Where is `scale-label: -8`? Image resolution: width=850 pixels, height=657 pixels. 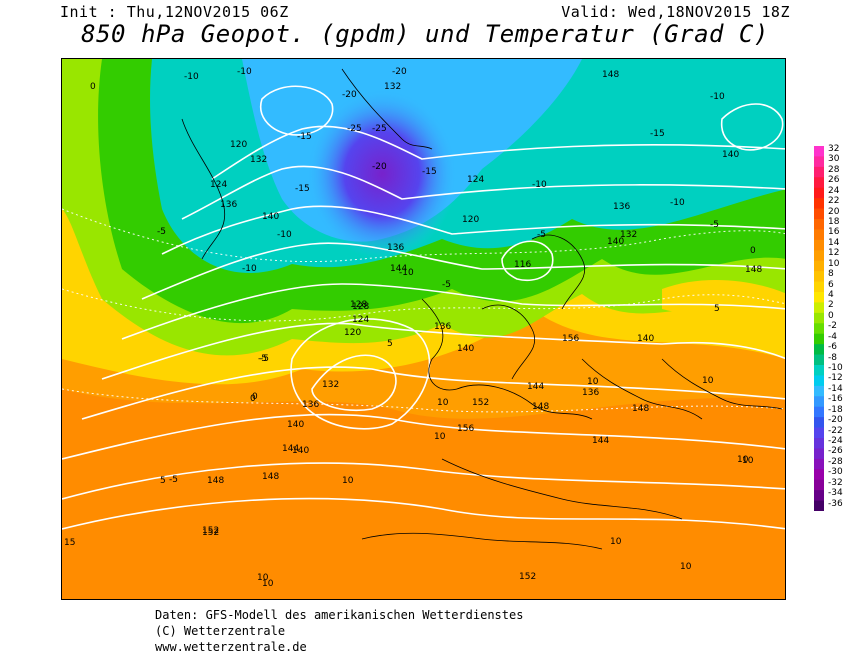 scale-label: -8 is located at coordinates (832, 357).